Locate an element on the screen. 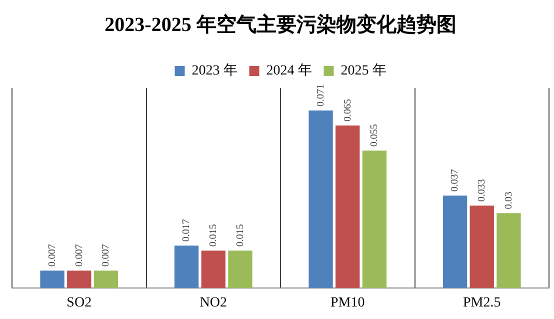  x-tick-label: PM2.5 is located at coordinates (482, 302).